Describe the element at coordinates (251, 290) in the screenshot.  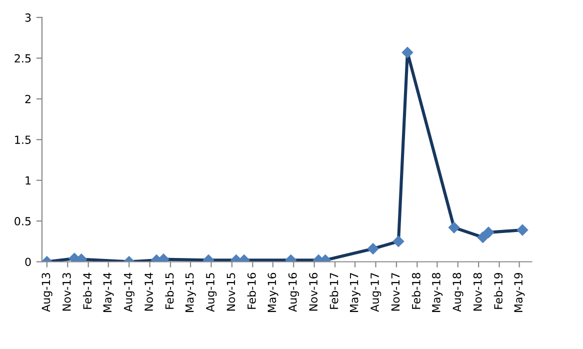
I see `x-tick-label: Feb-16` at that location.